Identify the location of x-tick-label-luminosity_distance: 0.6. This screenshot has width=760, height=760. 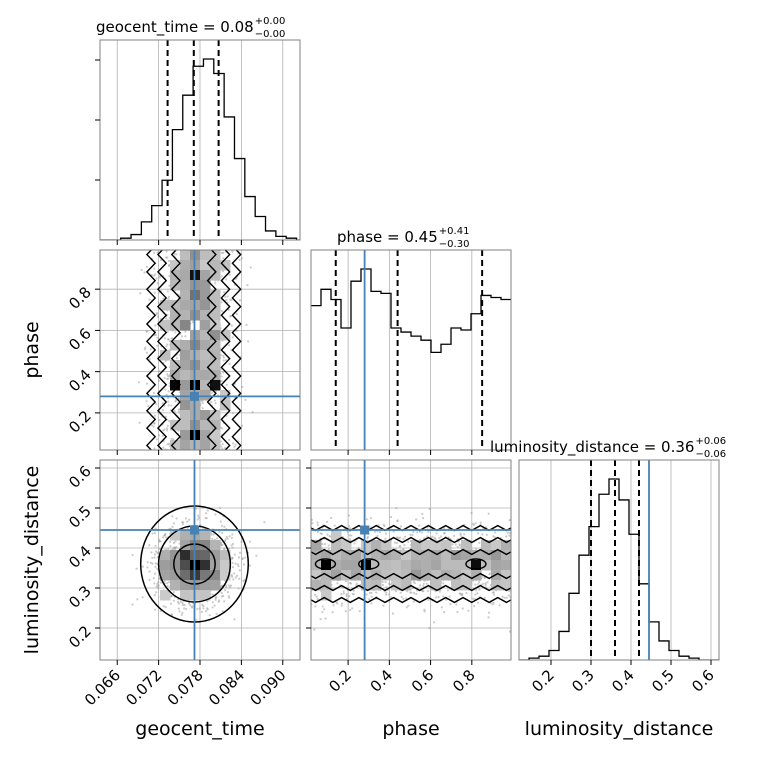
(703, 681).